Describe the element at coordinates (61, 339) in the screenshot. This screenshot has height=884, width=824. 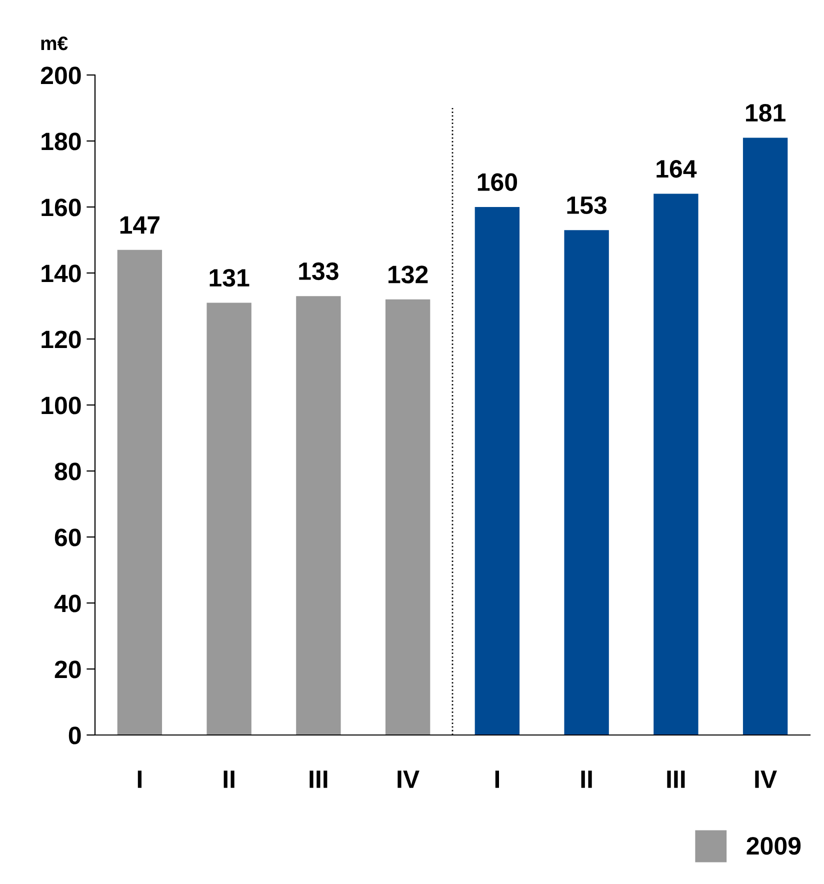
I see `y-tick-label: 120` at that location.